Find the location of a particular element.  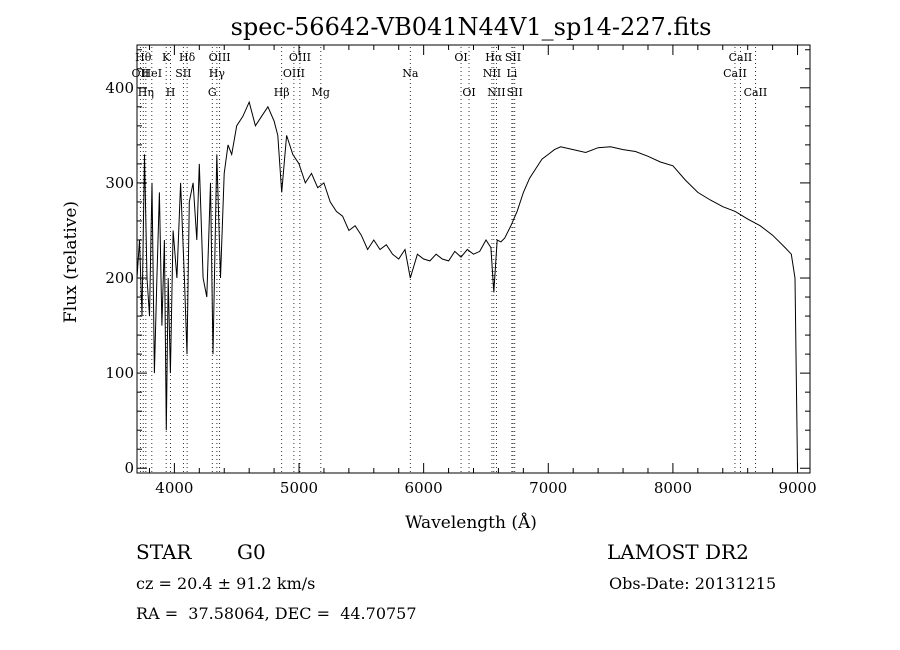

line-label-23: SII is located at coordinates (515, 92).